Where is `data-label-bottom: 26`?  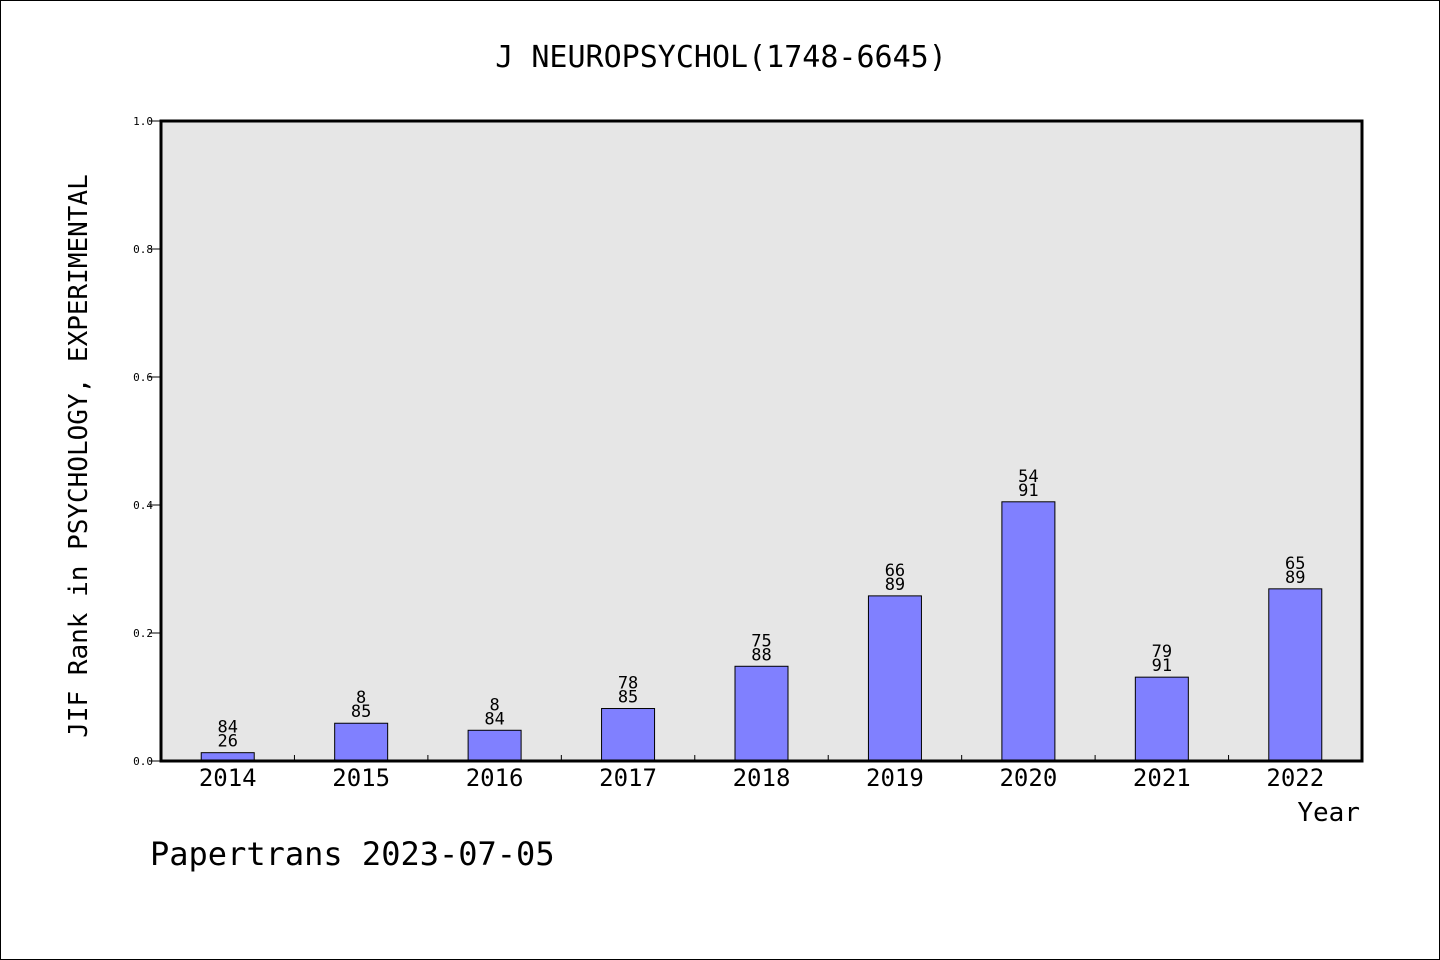
data-label-bottom: 26 is located at coordinates (227, 742).